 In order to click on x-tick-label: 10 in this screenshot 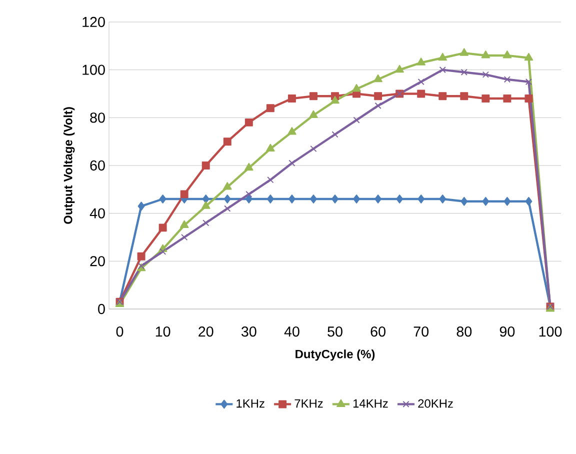, I will do `click(163, 331)`.